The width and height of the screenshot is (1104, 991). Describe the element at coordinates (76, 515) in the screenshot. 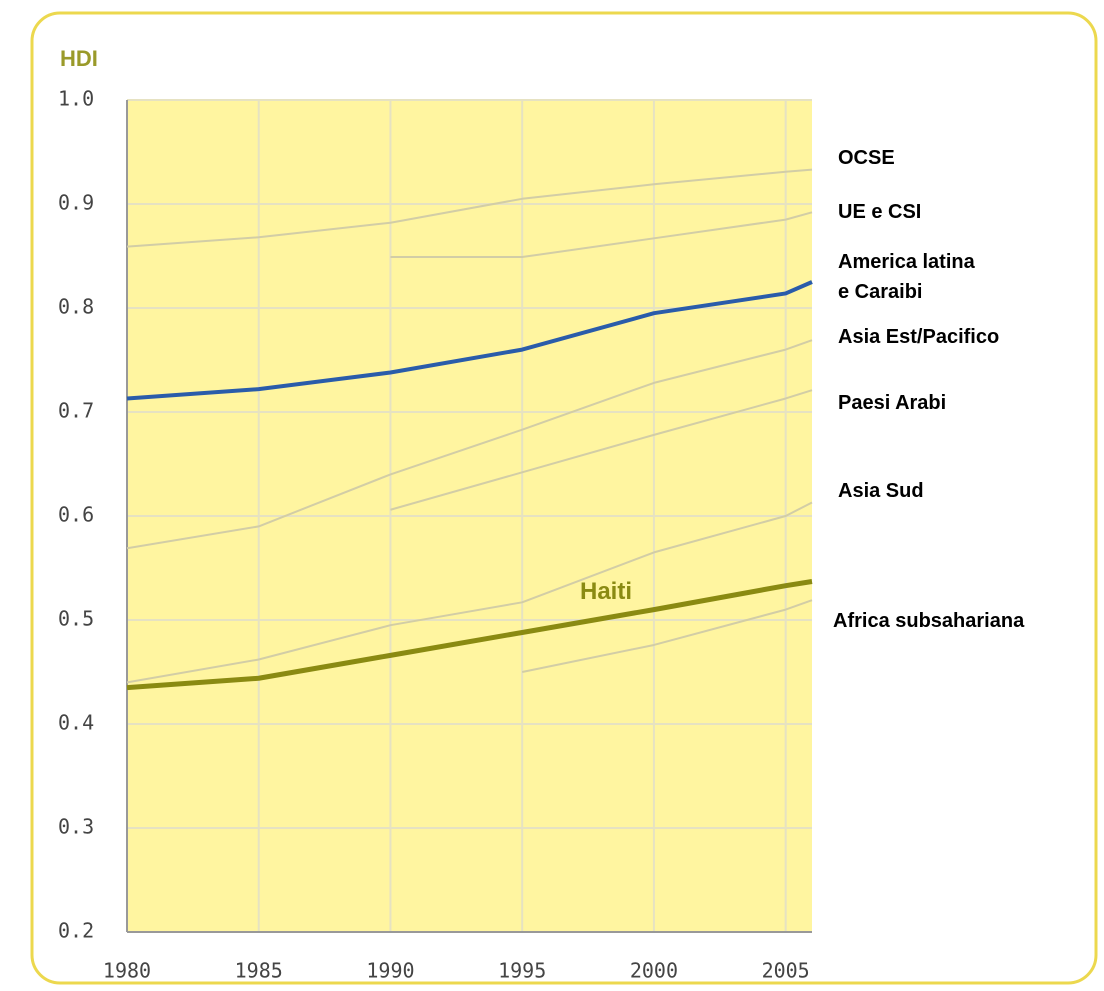

I see `y-tick-label: 0.6` at that location.